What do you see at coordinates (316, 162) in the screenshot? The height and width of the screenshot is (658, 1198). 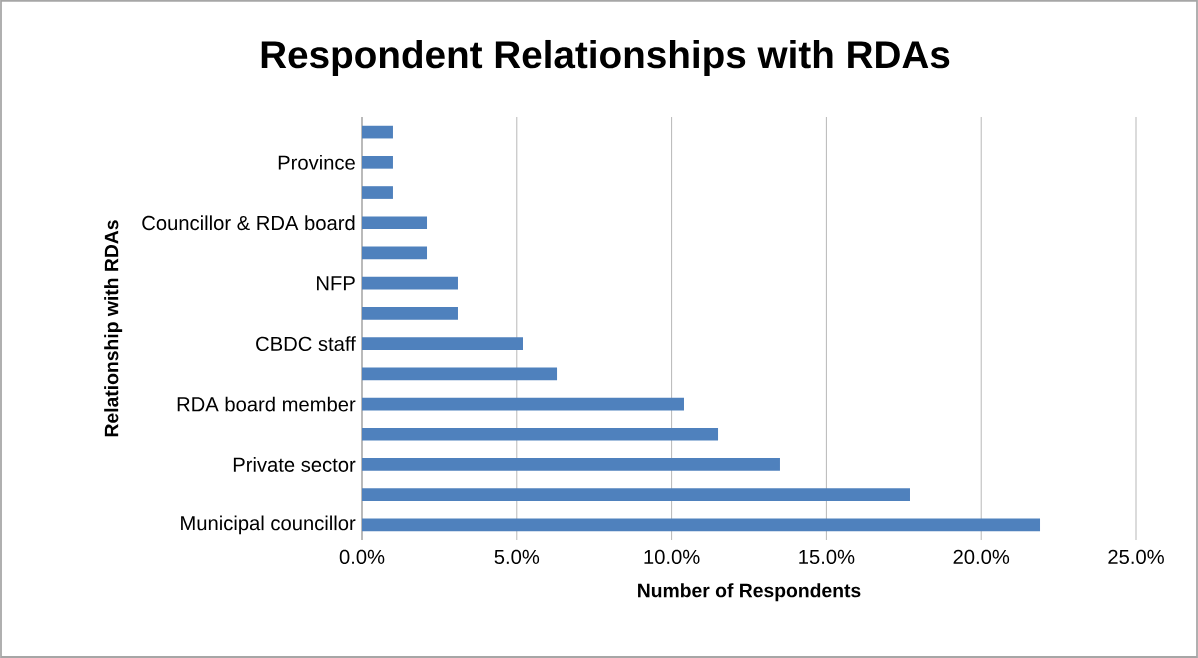 I see `y-tick-label: Province` at bounding box center [316, 162].